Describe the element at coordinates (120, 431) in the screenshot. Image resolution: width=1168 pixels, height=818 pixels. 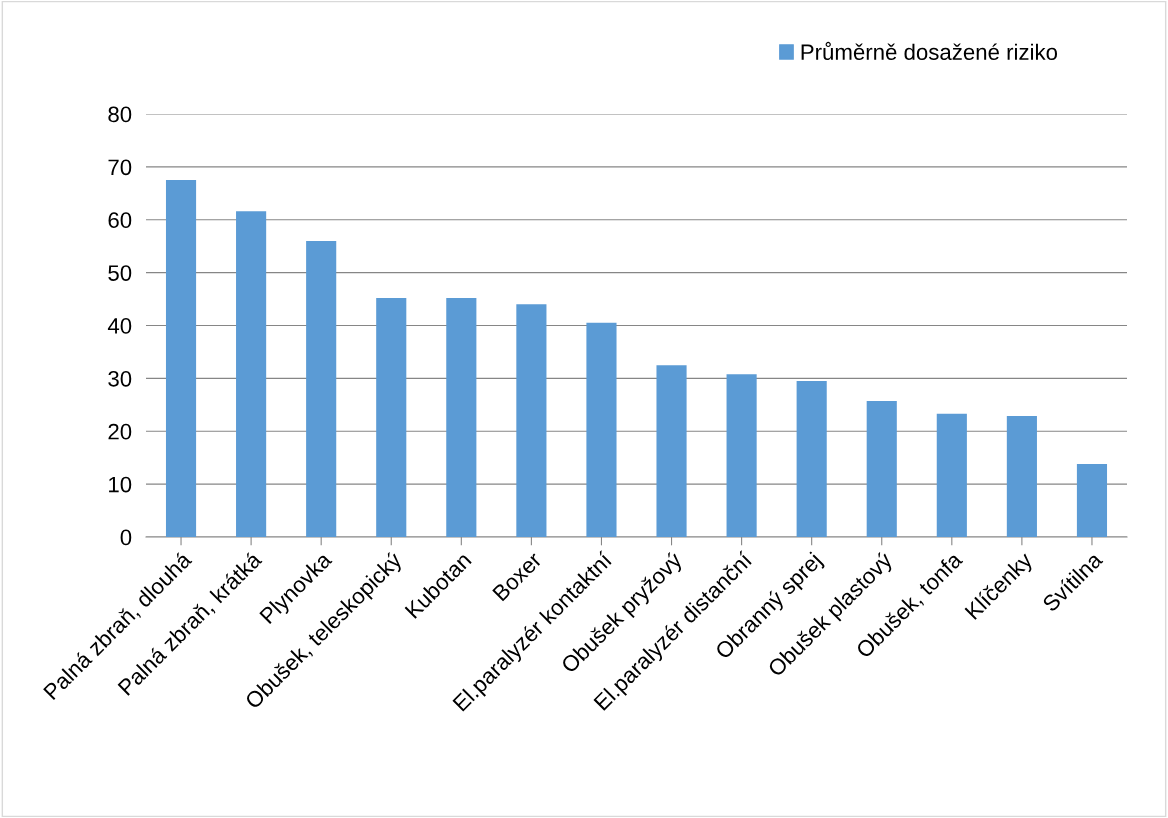
I see `y-tick-label: 20` at that location.